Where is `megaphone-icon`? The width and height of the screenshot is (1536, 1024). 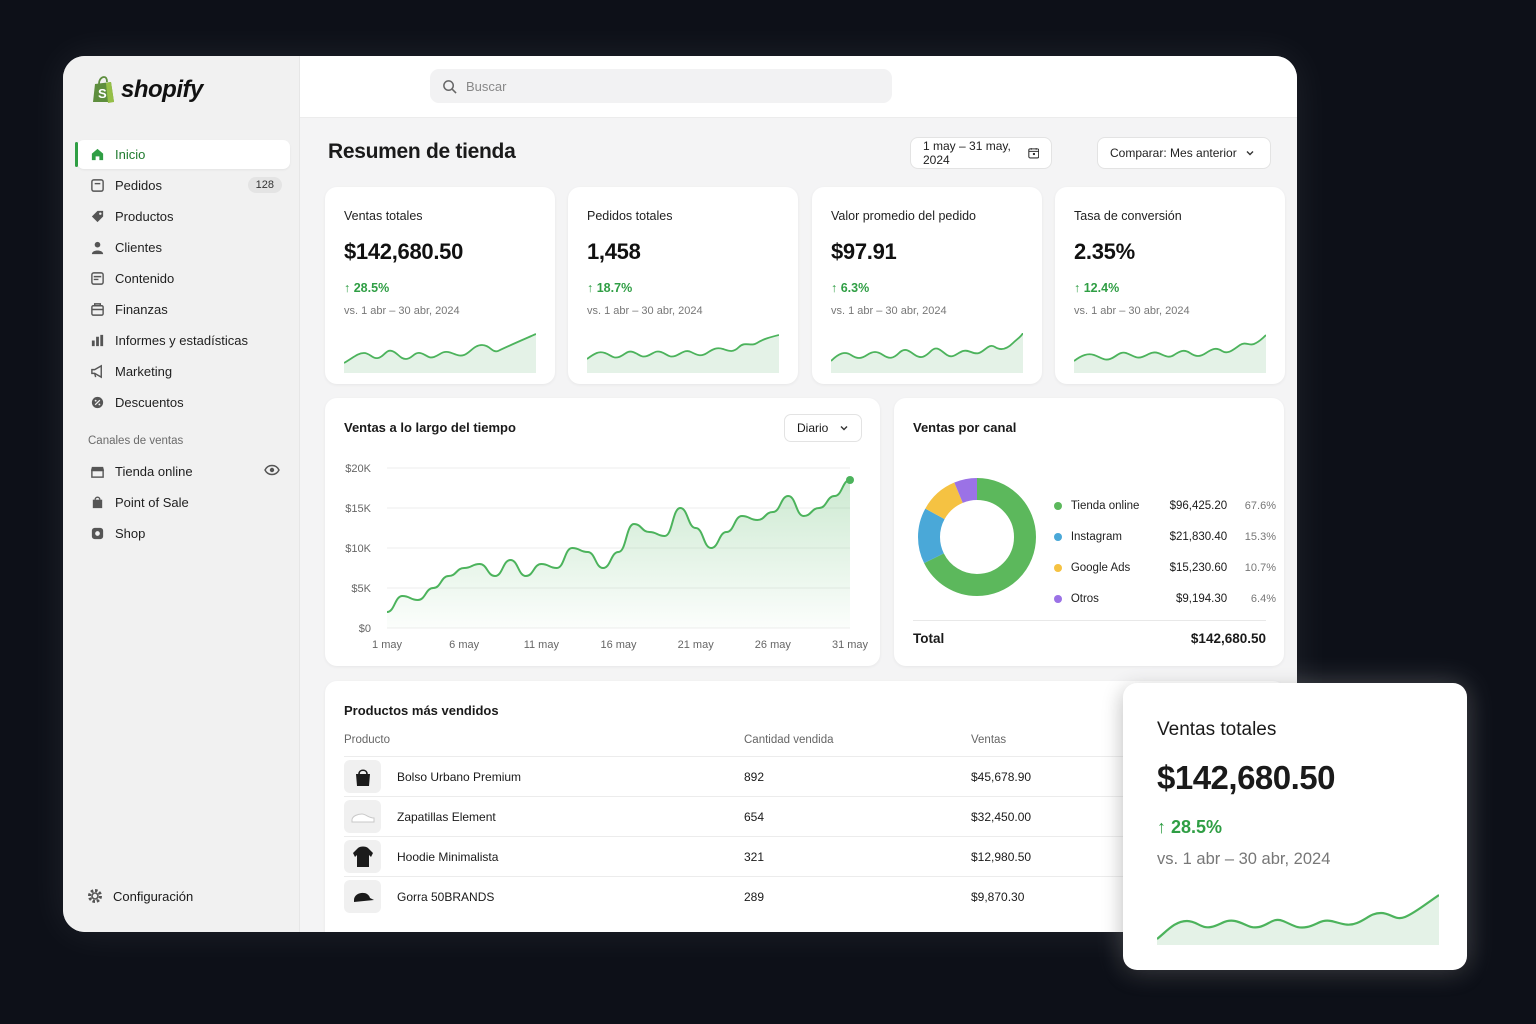
megaphone-icon is located at coordinates (97, 372).